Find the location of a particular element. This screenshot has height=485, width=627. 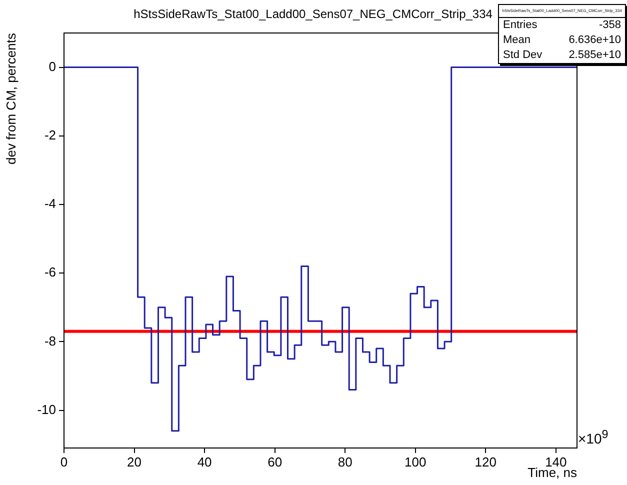

x-tick-label: 140 is located at coordinates (556, 462).